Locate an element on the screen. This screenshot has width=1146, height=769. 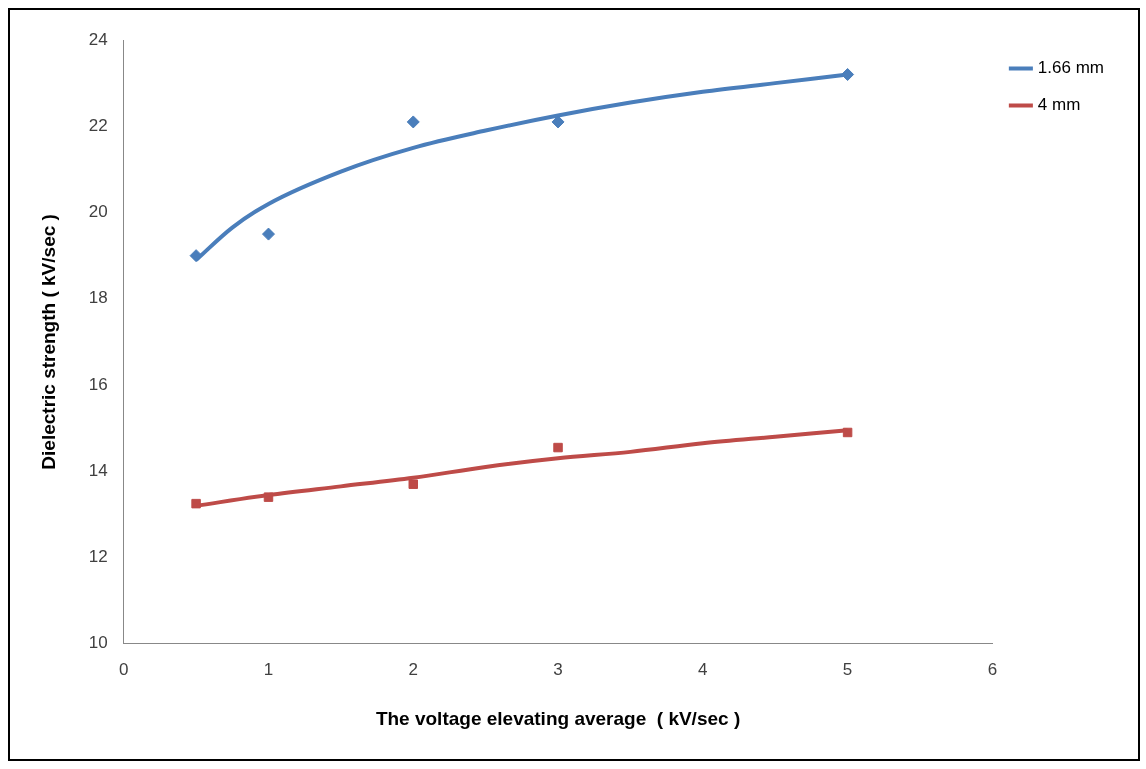
y-tick-label: 16 is located at coordinates (98, 384).